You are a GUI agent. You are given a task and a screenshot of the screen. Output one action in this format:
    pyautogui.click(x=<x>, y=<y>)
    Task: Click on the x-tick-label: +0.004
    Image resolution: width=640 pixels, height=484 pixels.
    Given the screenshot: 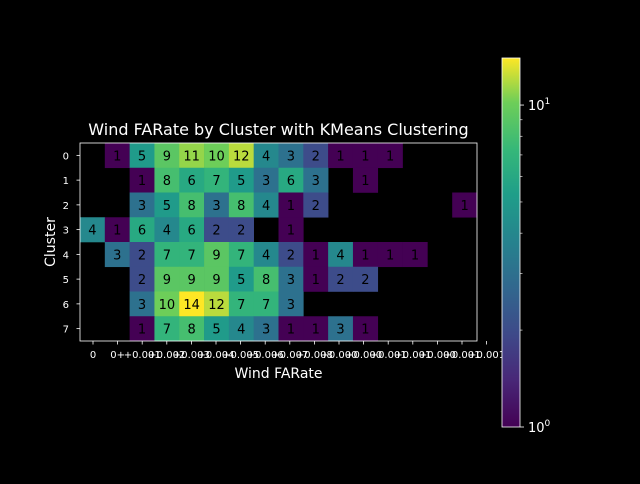 What is the action you would take?
    pyautogui.click(x=215, y=355)
    